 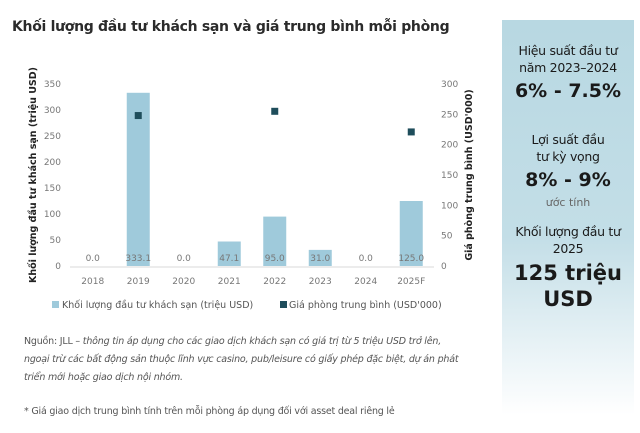 I want to click on price-marker-2025F, so click(x=411, y=132).